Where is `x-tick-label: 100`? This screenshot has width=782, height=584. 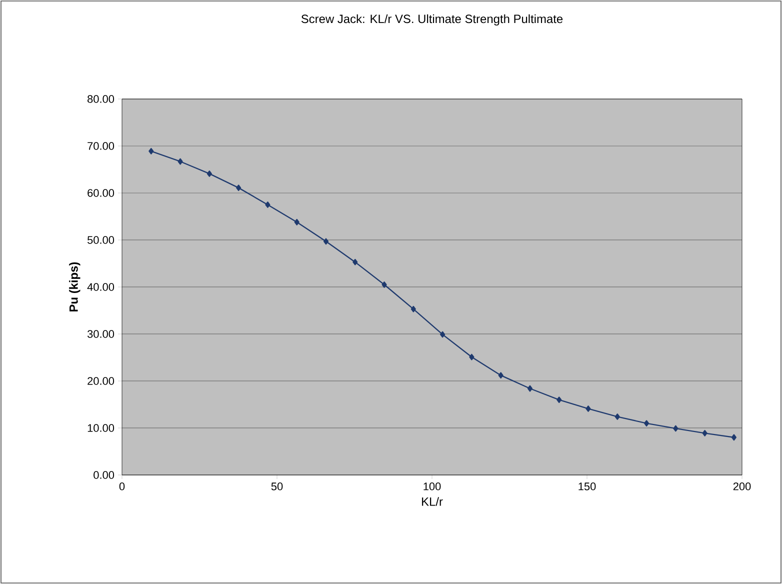
x-tick-label: 100 is located at coordinates (432, 486).